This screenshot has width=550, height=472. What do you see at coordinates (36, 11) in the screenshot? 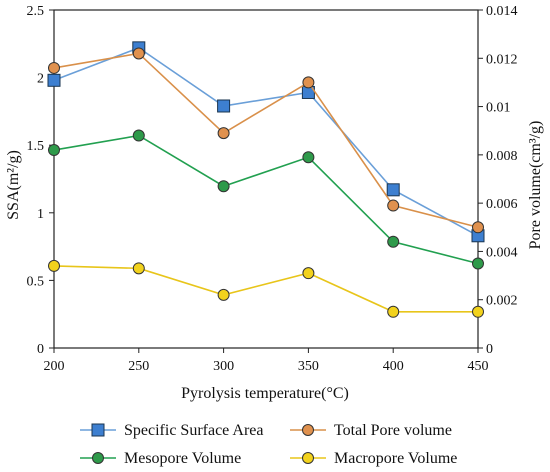
I see `y-left-tick-label: 2.5` at bounding box center [36, 11].